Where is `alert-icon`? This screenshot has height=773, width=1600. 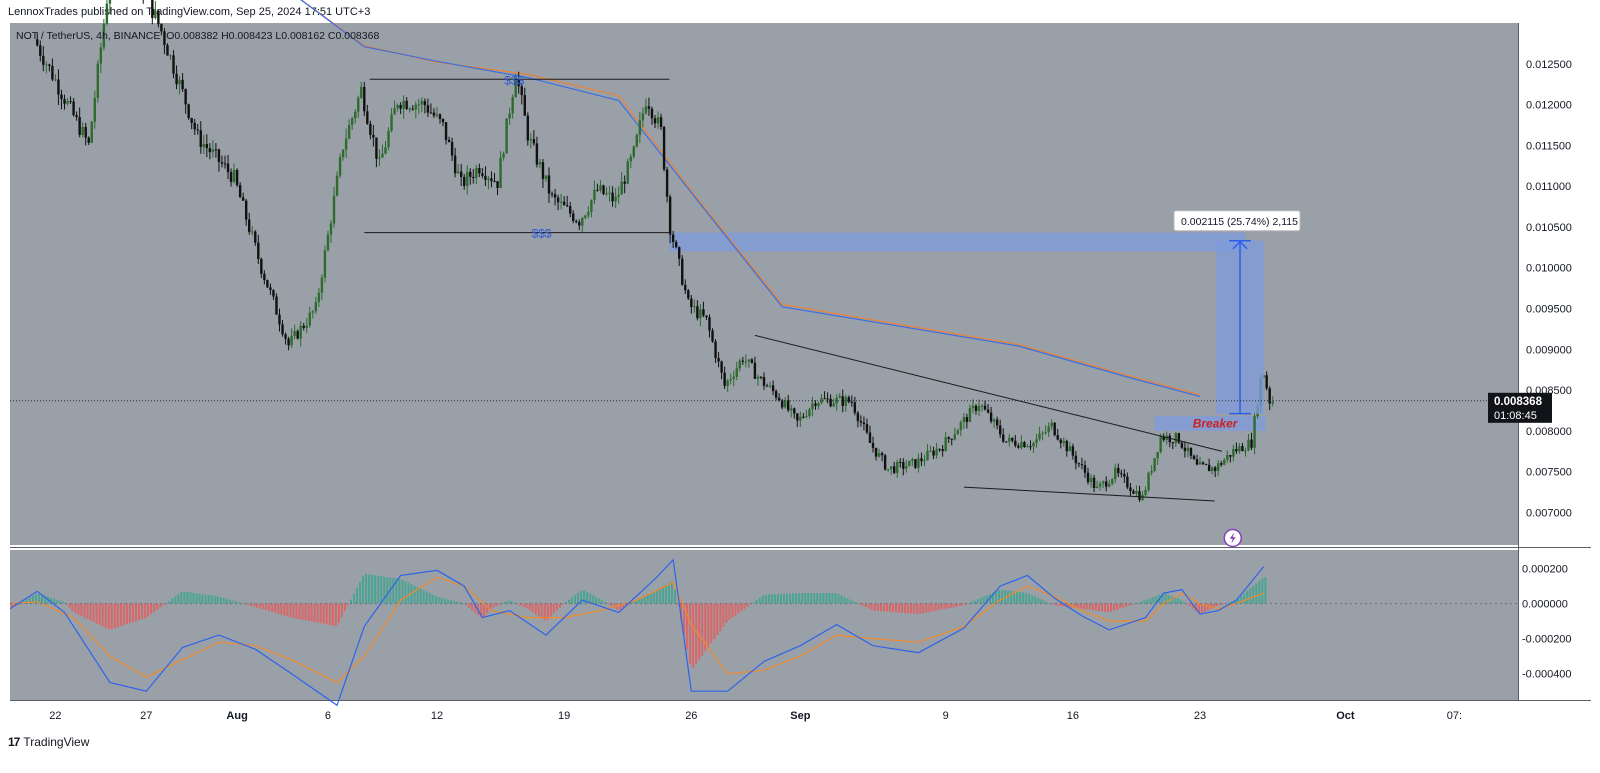
alert-icon is located at coordinates (1233, 538).